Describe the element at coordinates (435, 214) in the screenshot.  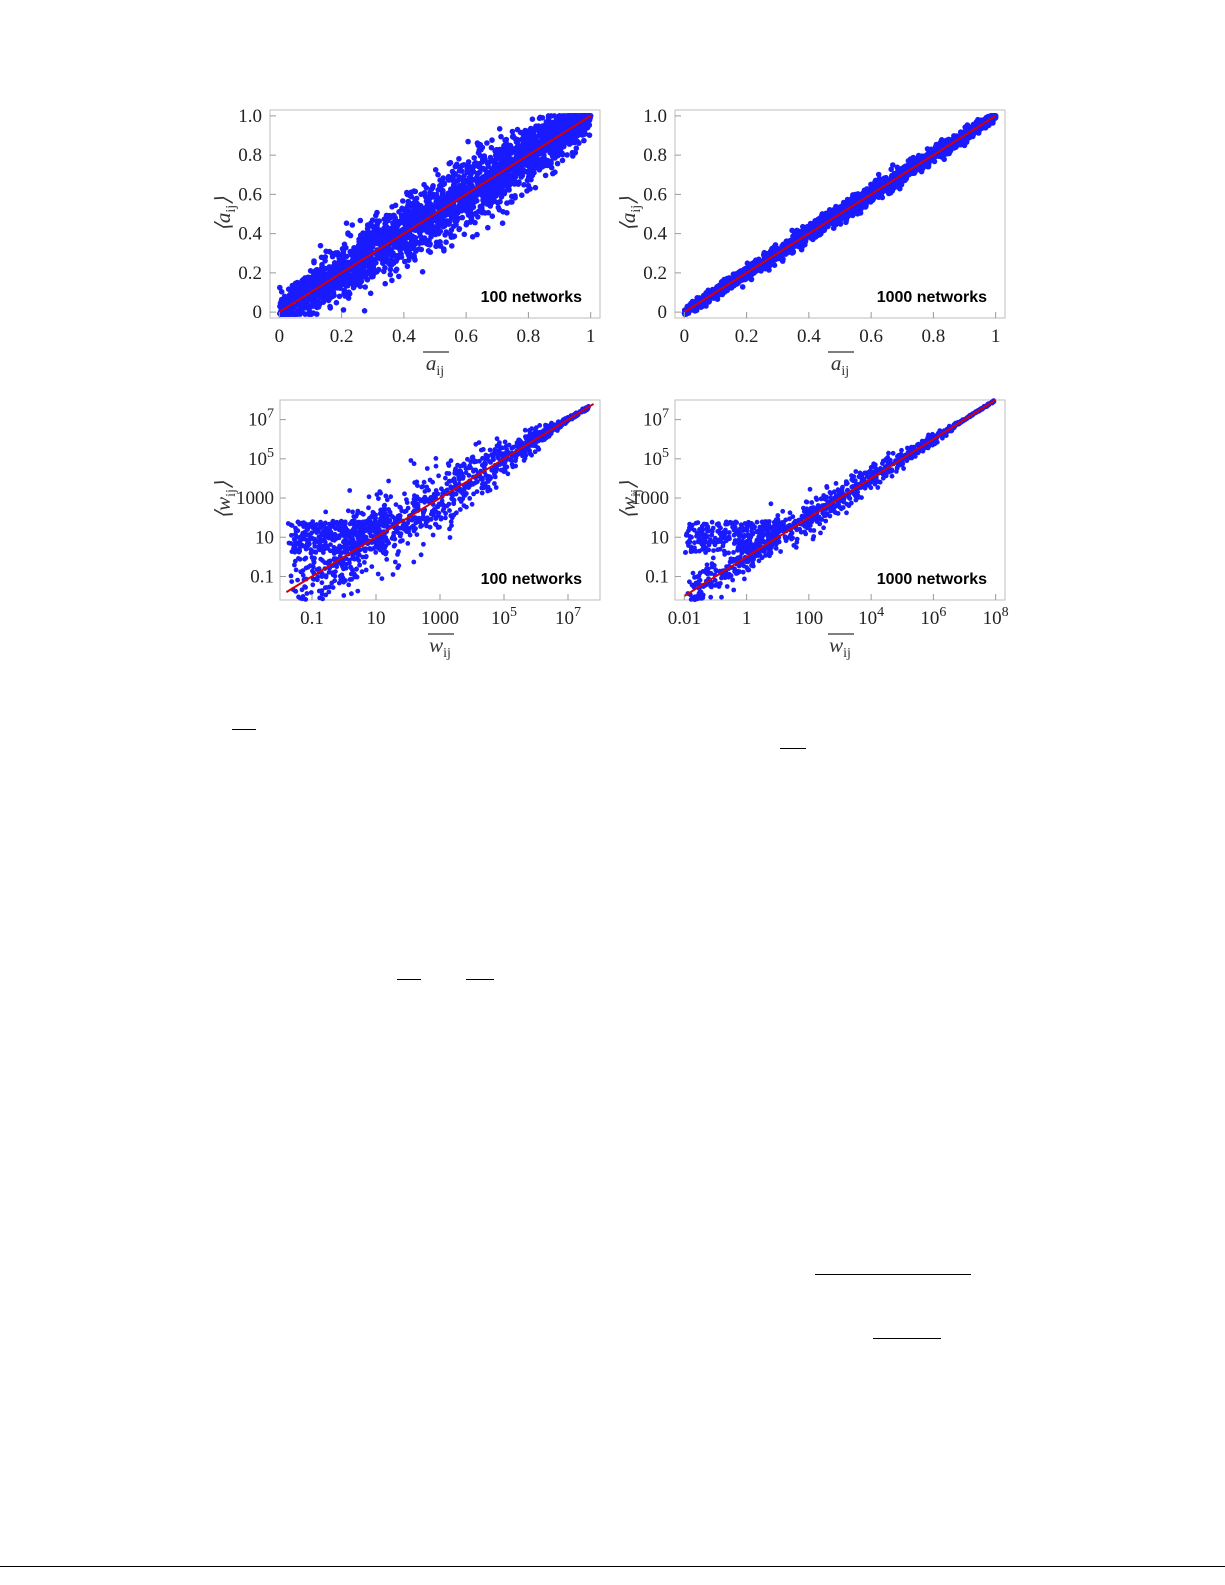
I see `identity-line` at that location.